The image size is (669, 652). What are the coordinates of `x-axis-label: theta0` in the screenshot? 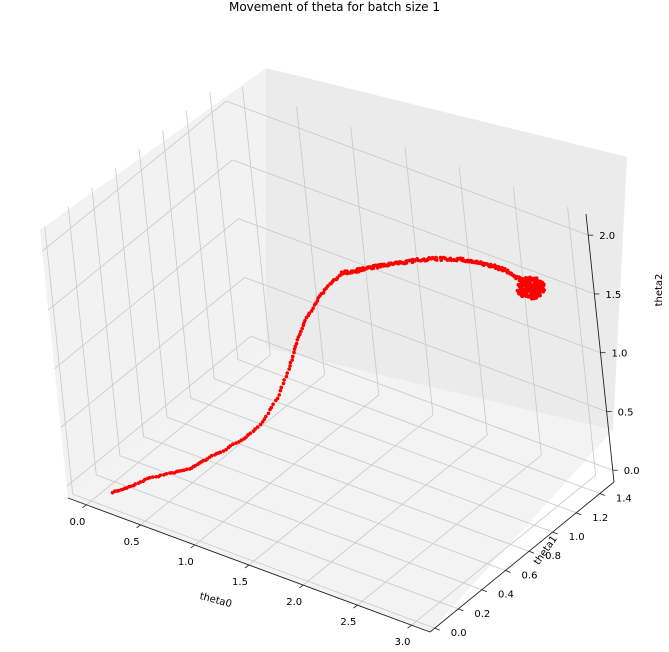 It's located at (215, 600).